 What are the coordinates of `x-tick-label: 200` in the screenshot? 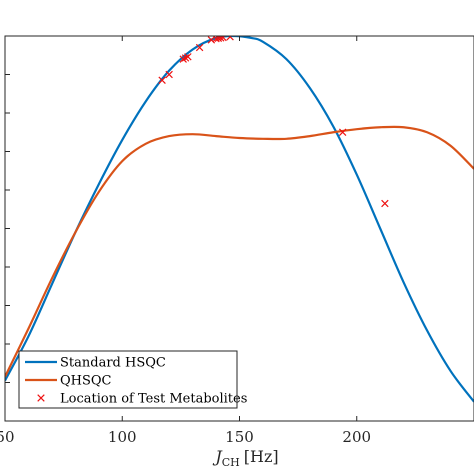 It's located at (356, 437).